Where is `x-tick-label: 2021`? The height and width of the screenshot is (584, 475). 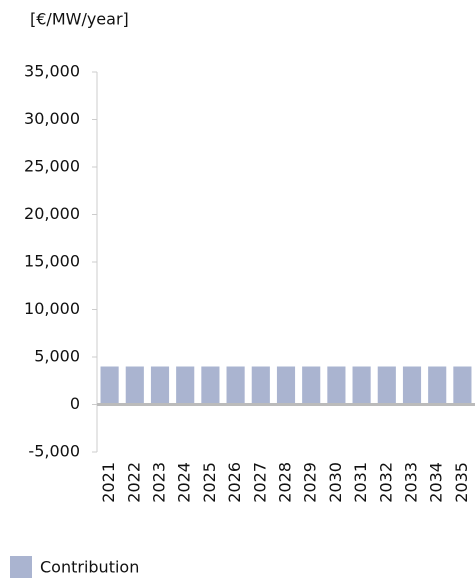 x-tick-label: 2021 is located at coordinates (108, 482).